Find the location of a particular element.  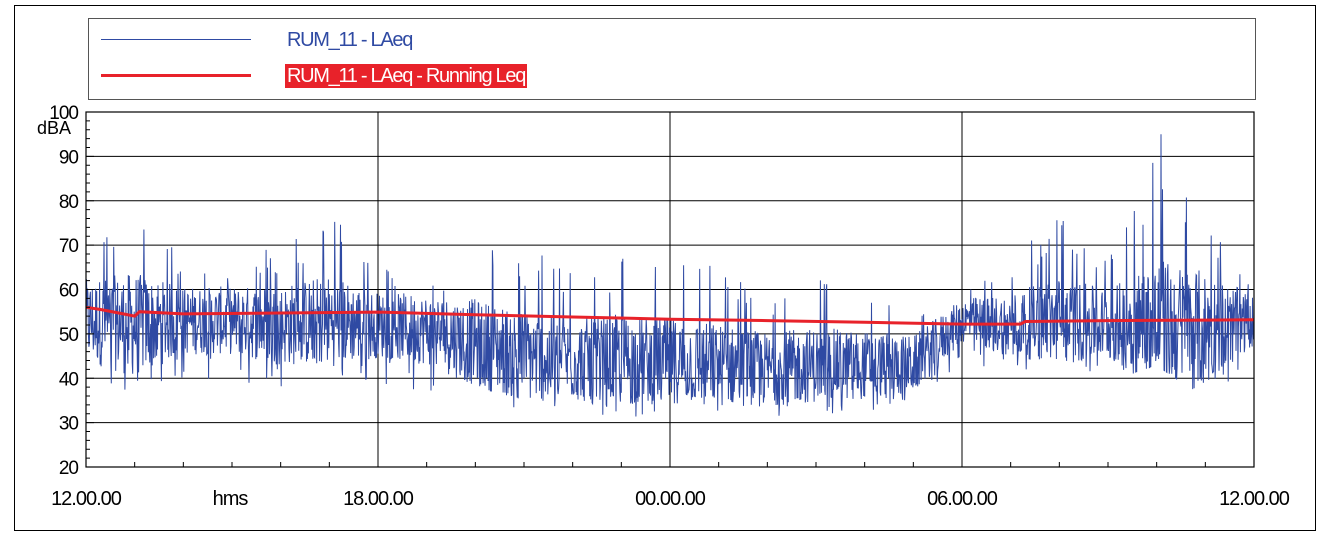

y-tick-label: 80 is located at coordinates (69, 202).